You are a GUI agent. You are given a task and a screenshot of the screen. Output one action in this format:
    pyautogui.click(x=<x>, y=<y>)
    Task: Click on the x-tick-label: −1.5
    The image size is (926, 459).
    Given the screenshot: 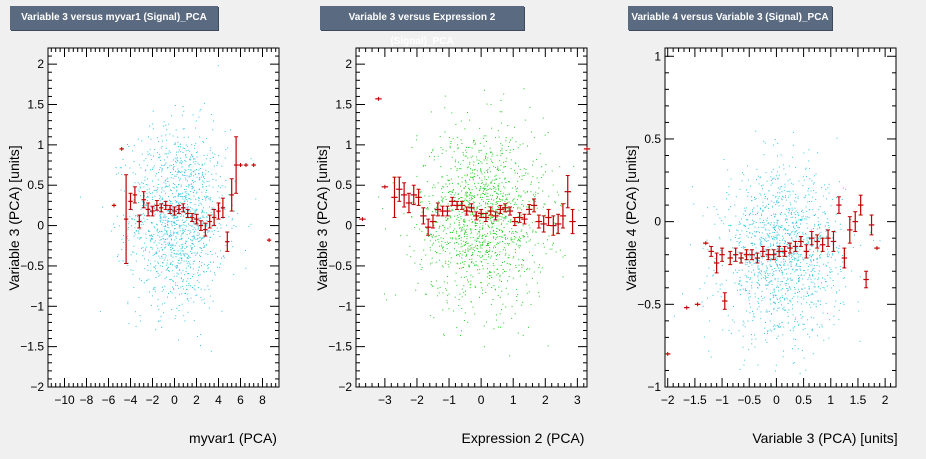 What is the action you would take?
    pyautogui.click(x=695, y=400)
    